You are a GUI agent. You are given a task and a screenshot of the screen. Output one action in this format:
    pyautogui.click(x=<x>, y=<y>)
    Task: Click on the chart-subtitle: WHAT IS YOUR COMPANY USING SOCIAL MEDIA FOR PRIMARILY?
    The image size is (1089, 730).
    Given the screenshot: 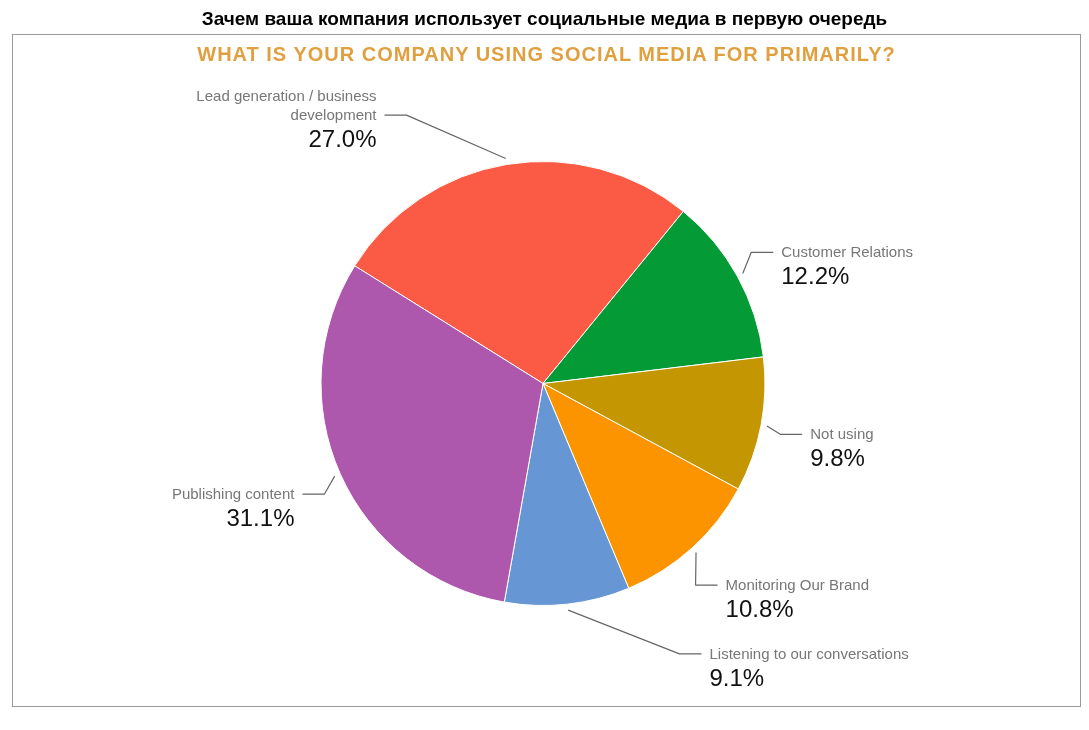 What is the action you would take?
    pyautogui.click(x=546, y=54)
    